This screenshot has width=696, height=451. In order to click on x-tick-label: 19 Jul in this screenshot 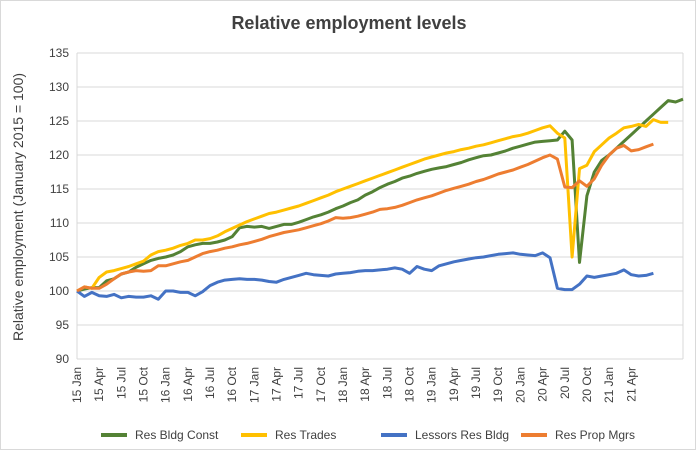, I will do `click(476, 383)`.